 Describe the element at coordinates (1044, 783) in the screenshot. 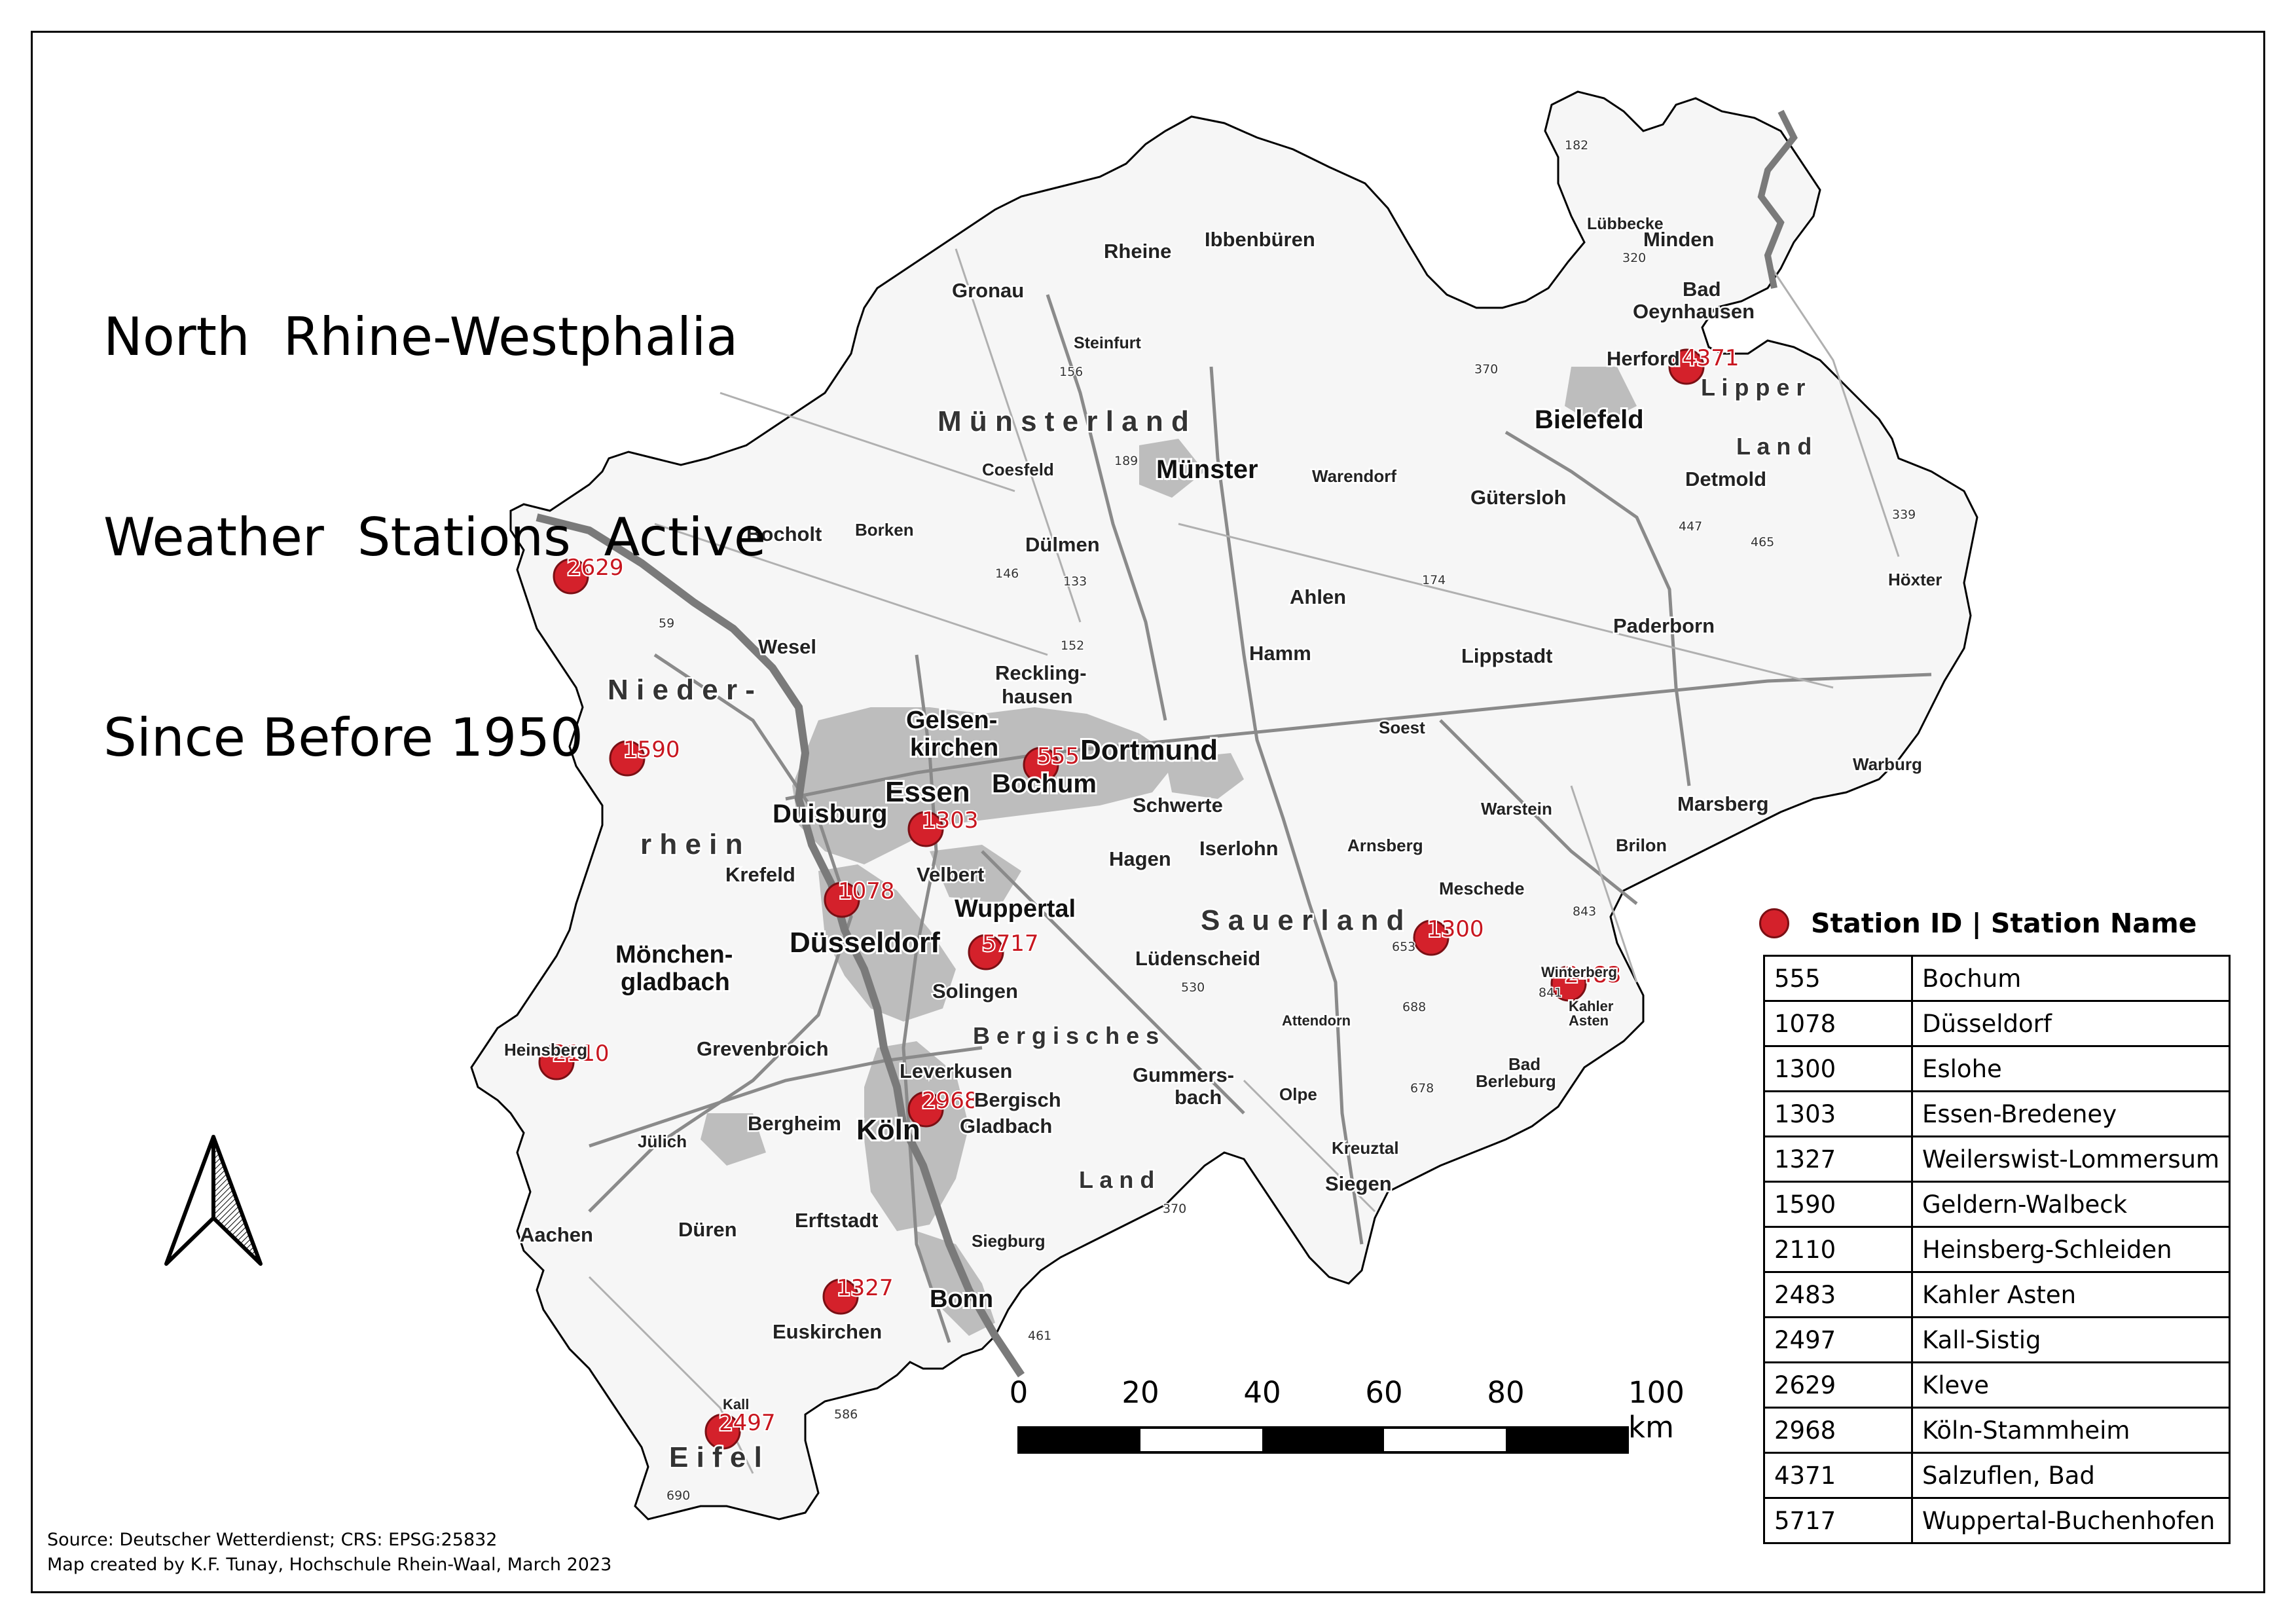

I see `city-label: Bochum` at that location.